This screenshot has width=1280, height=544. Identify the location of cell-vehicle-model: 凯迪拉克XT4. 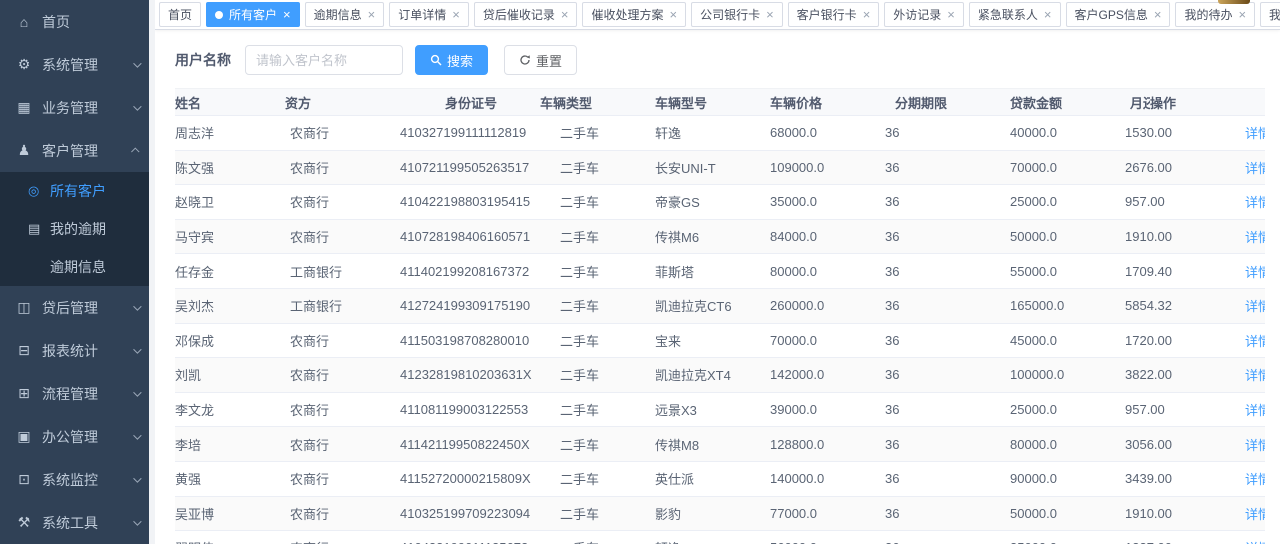
(693, 376).